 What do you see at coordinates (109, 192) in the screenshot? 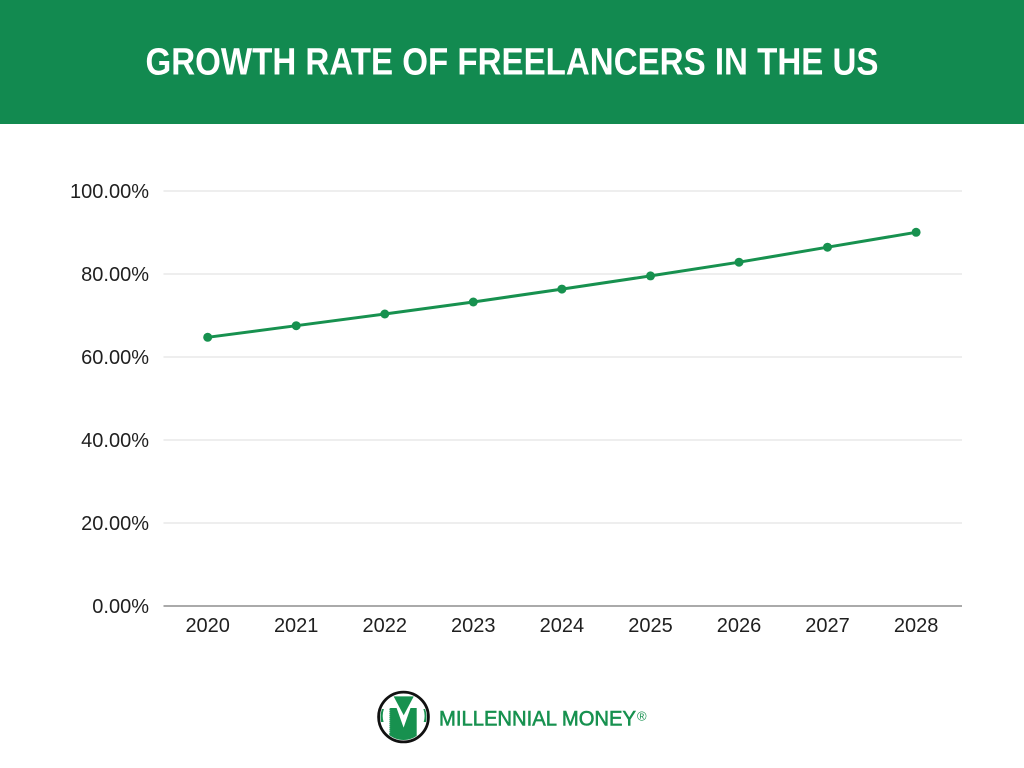
I see `svg-text: 100.00%` at bounding box center [109, 192].